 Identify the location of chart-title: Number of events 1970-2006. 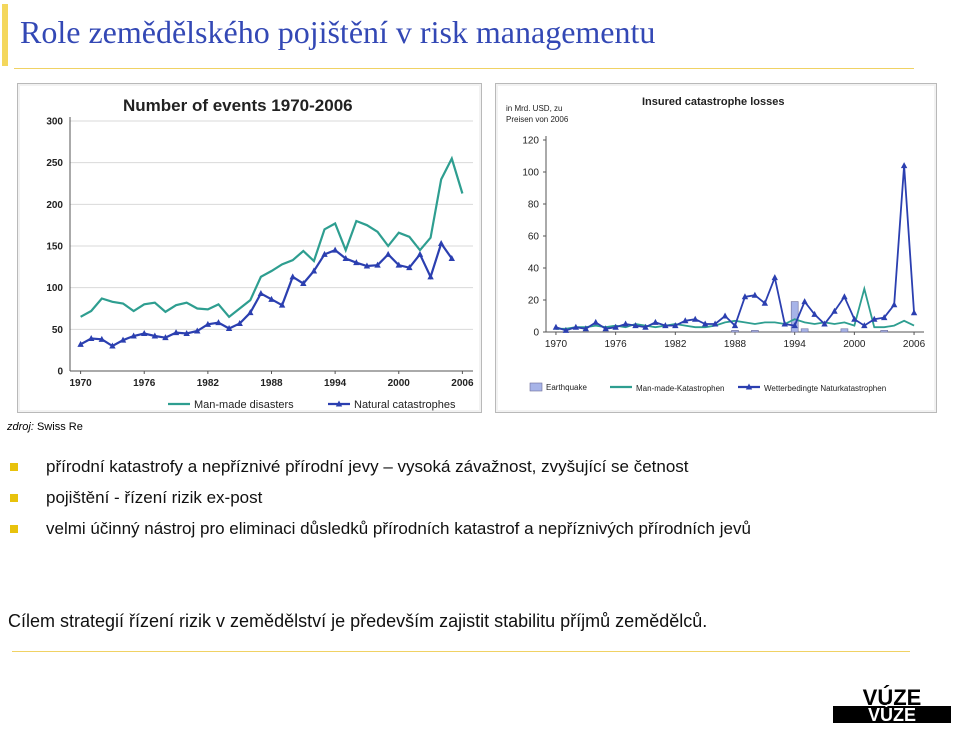
(238, 105).